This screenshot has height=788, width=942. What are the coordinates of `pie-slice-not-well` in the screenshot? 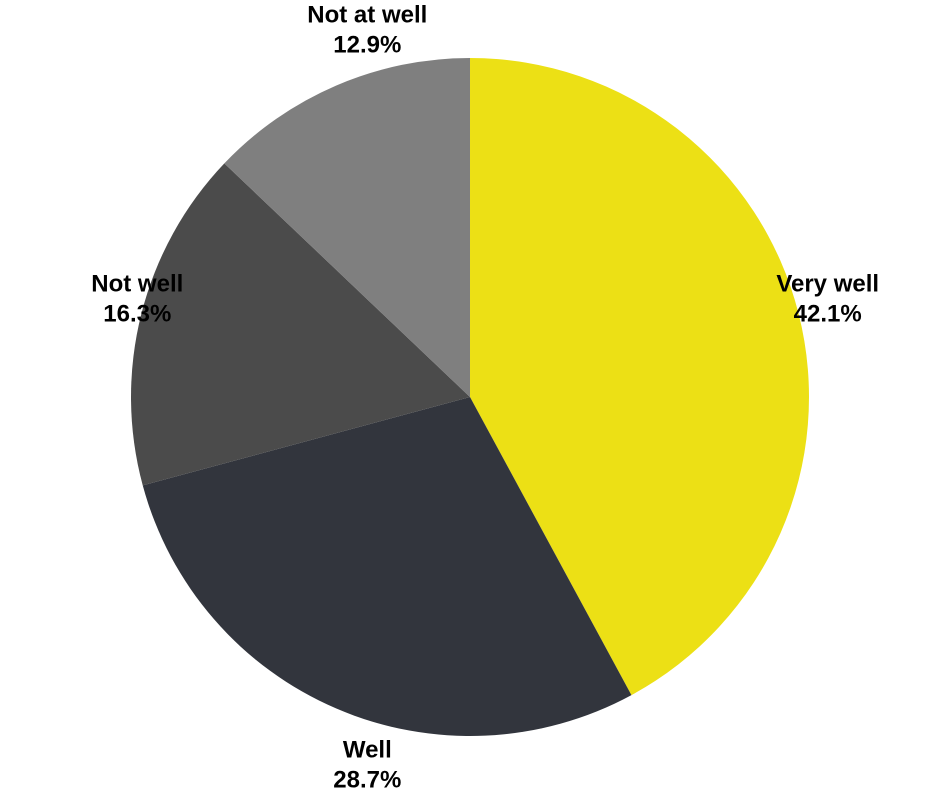 It's located at (300, 324).